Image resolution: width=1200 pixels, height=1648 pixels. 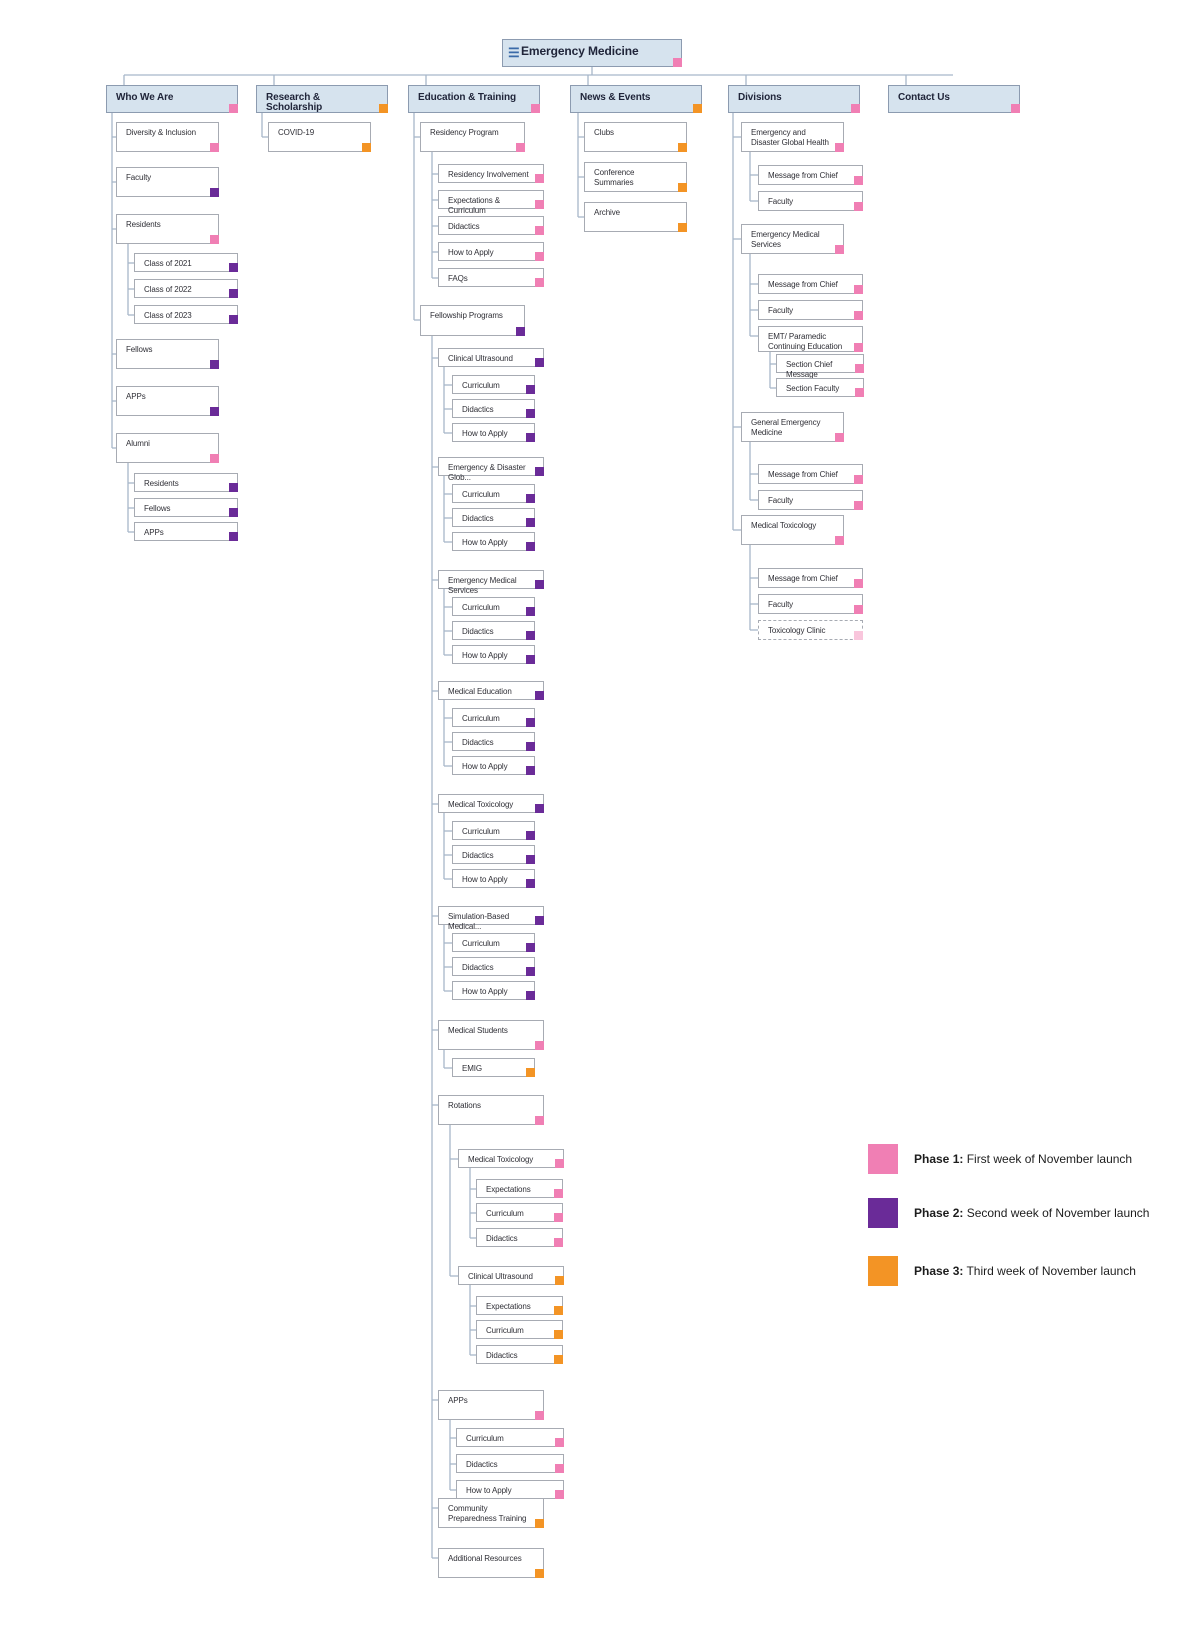 What do you see at coordinates (604, 132) in the screenshot?
I see `node-label: Clubs` at bounding box center [604, 132].